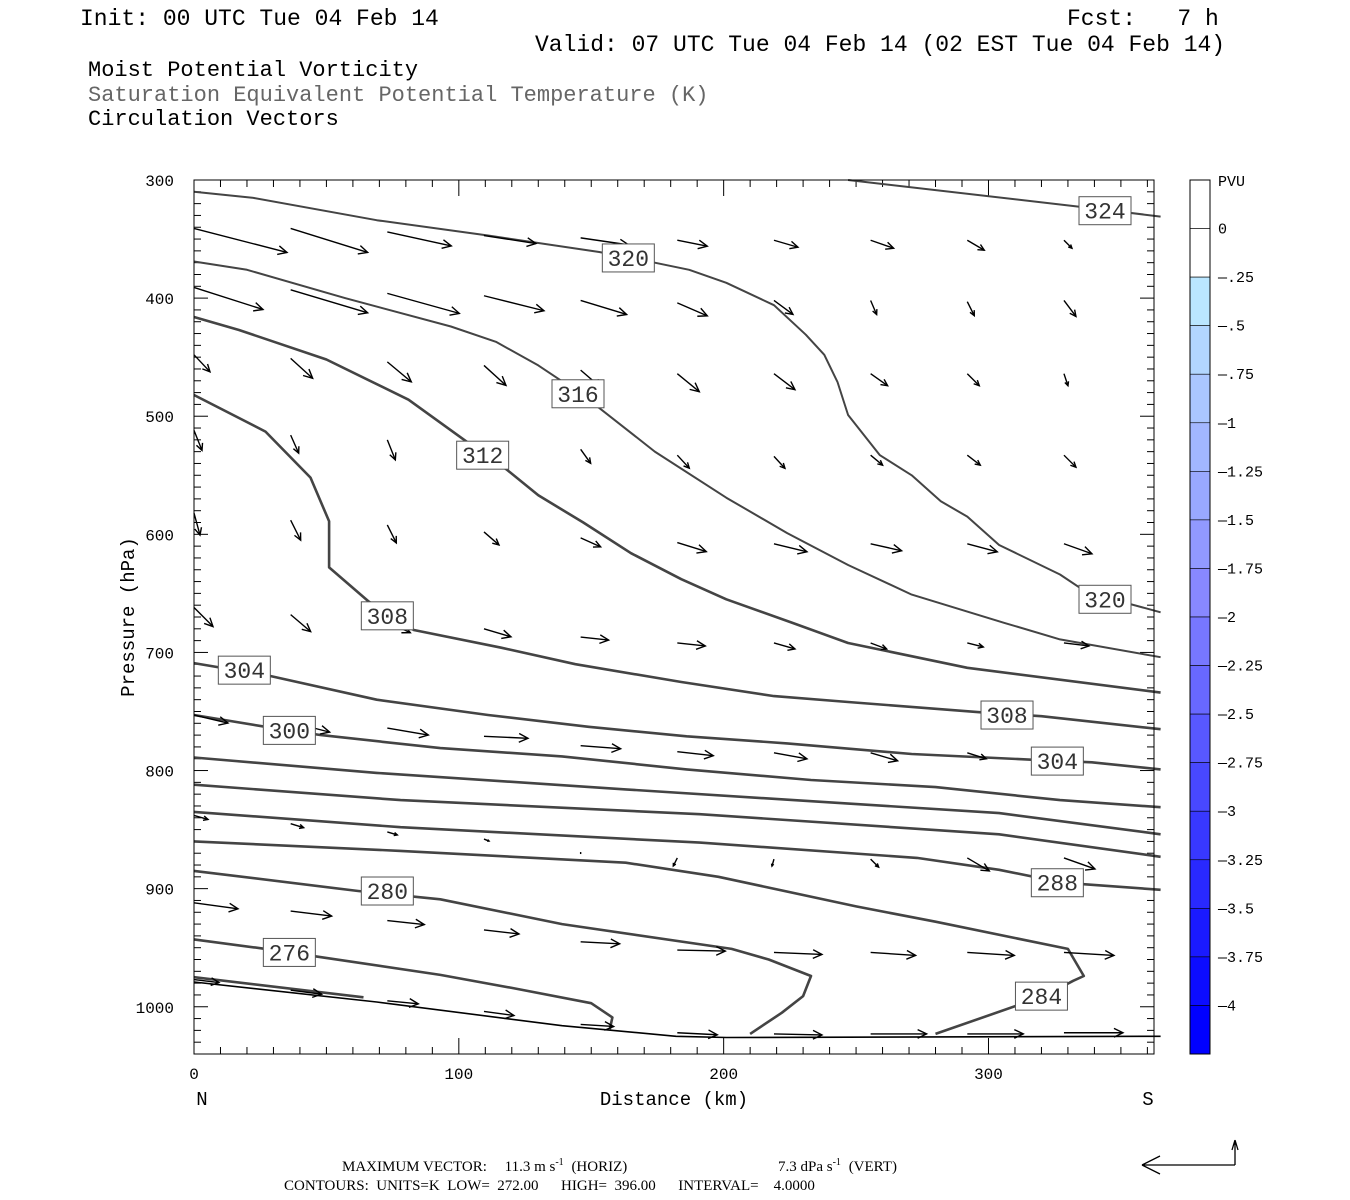  Describe the element at coordinates (155, 1009) in the screenshot. I see `y-tick-label: 1000` at that location.